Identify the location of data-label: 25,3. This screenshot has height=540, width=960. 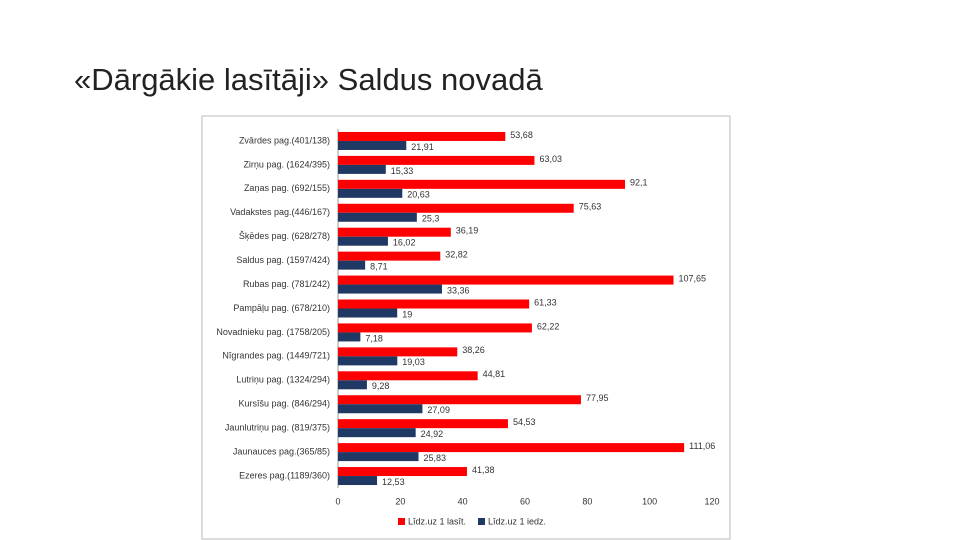
(431, 219).